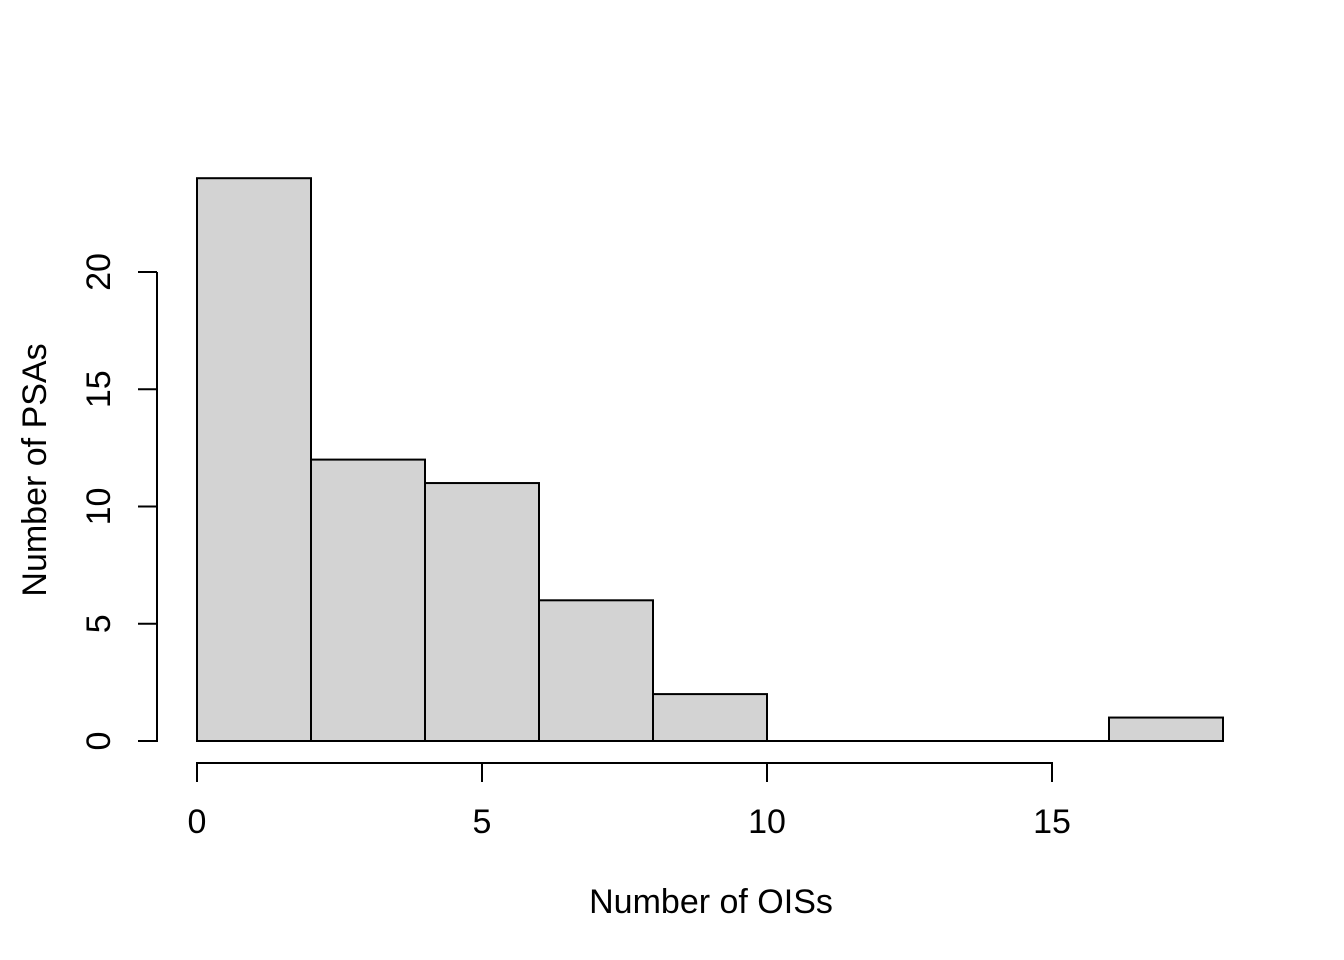 The width and height of the screenshot is (1344, 960). Describe the element at coordinates (197, 822) in the screenshot. I see `x-tick-label: 0` at that location.